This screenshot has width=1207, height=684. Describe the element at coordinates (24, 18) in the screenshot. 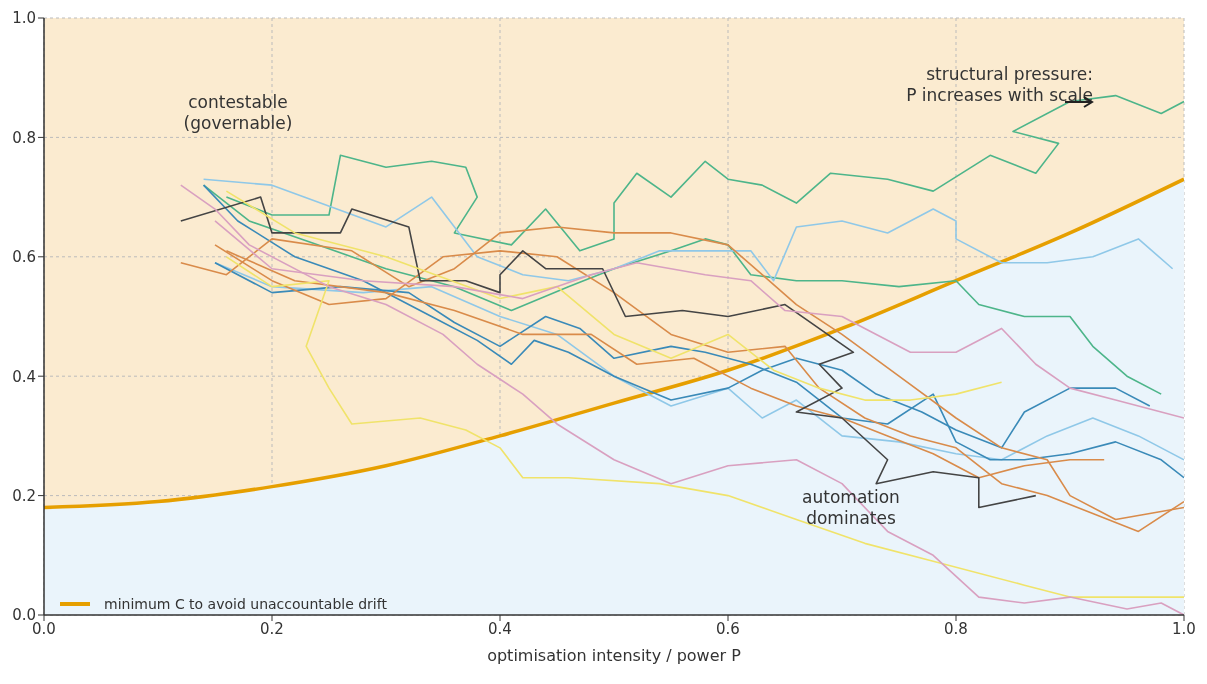

I see `y-tick-label: 1.0` at that location.